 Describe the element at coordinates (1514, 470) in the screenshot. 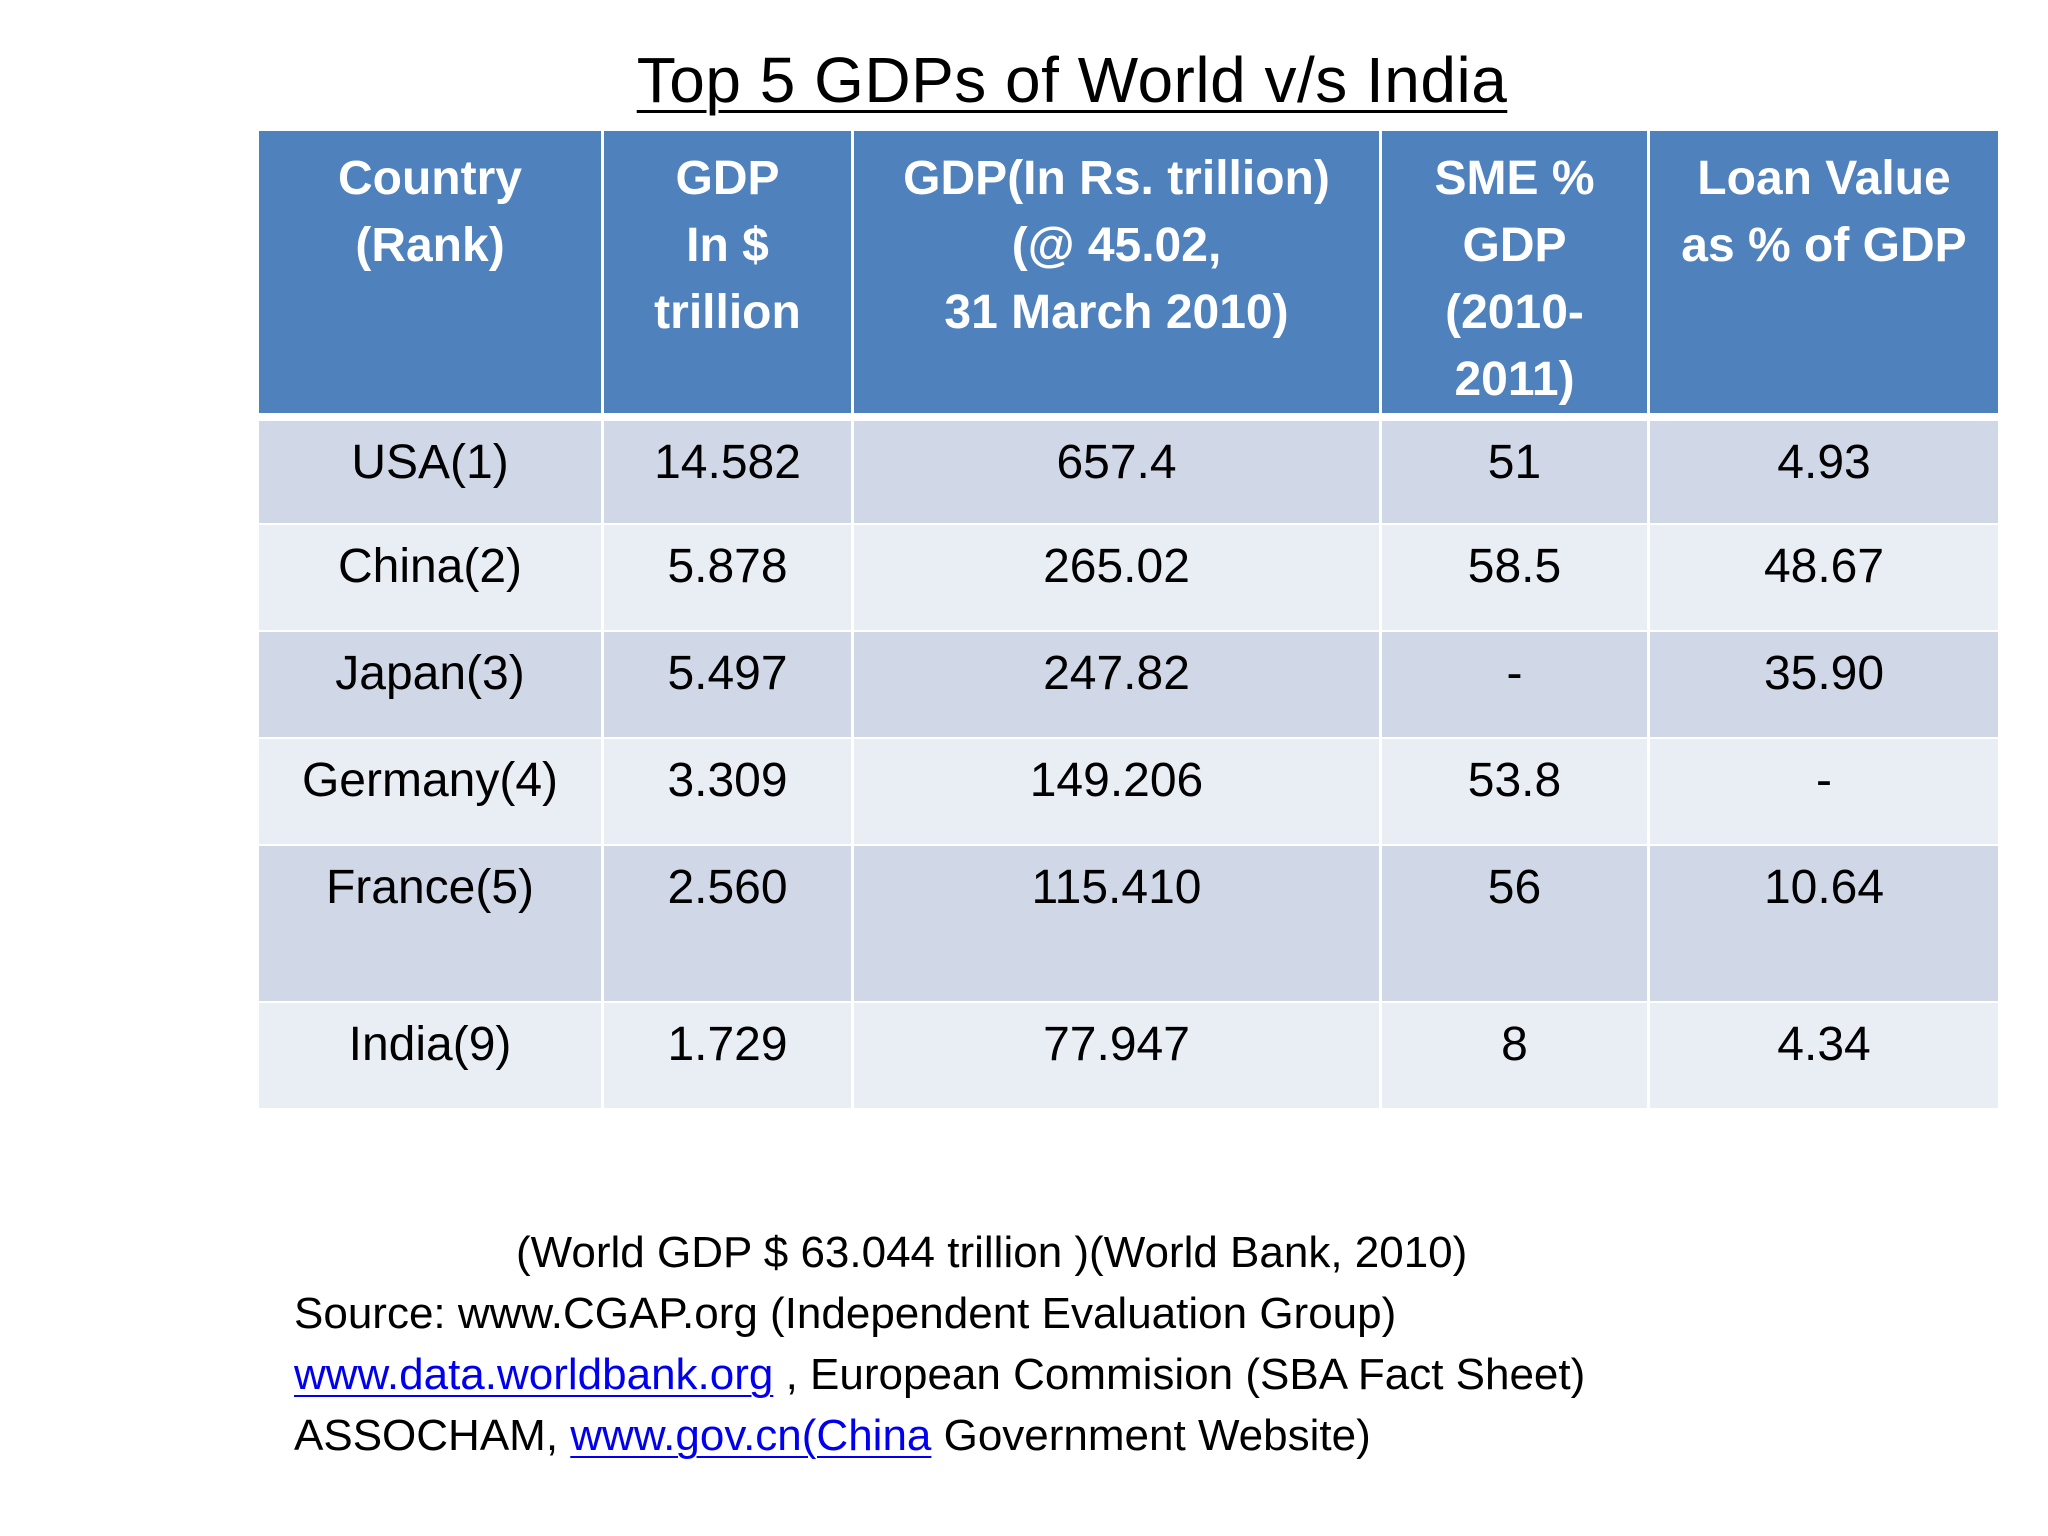

I see `cell-sme-gdp: 51` at that location.